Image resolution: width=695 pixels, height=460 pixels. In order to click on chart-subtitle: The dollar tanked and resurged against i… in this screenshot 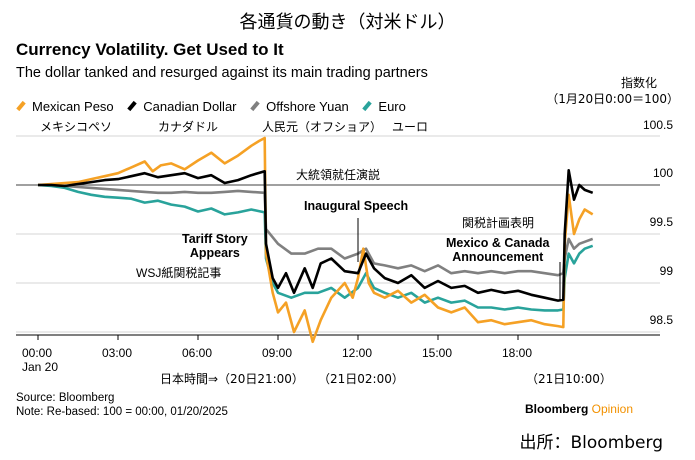, I will do `click(222, 73)`.